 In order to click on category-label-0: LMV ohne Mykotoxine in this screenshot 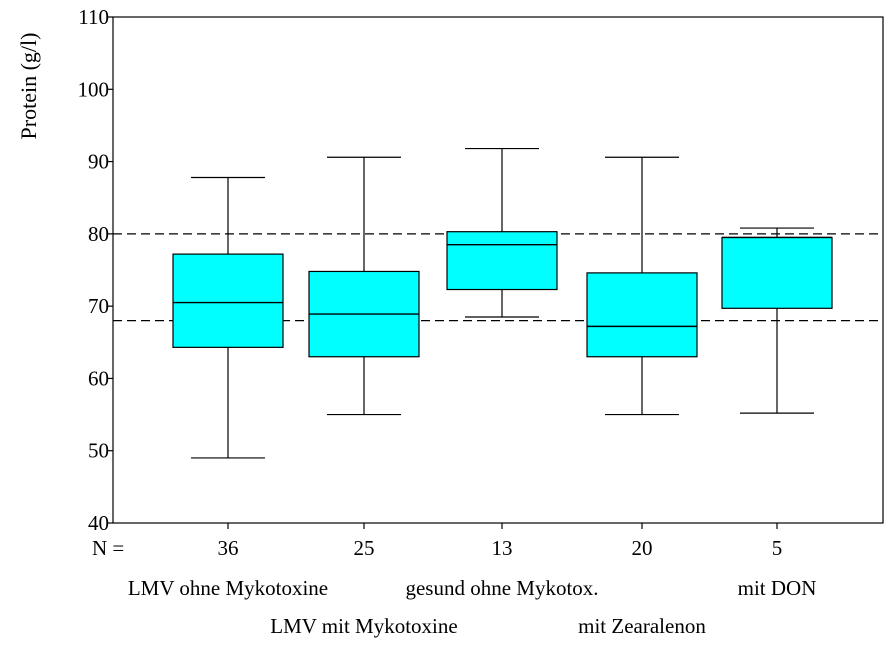, I will do `click(228, 588)`.